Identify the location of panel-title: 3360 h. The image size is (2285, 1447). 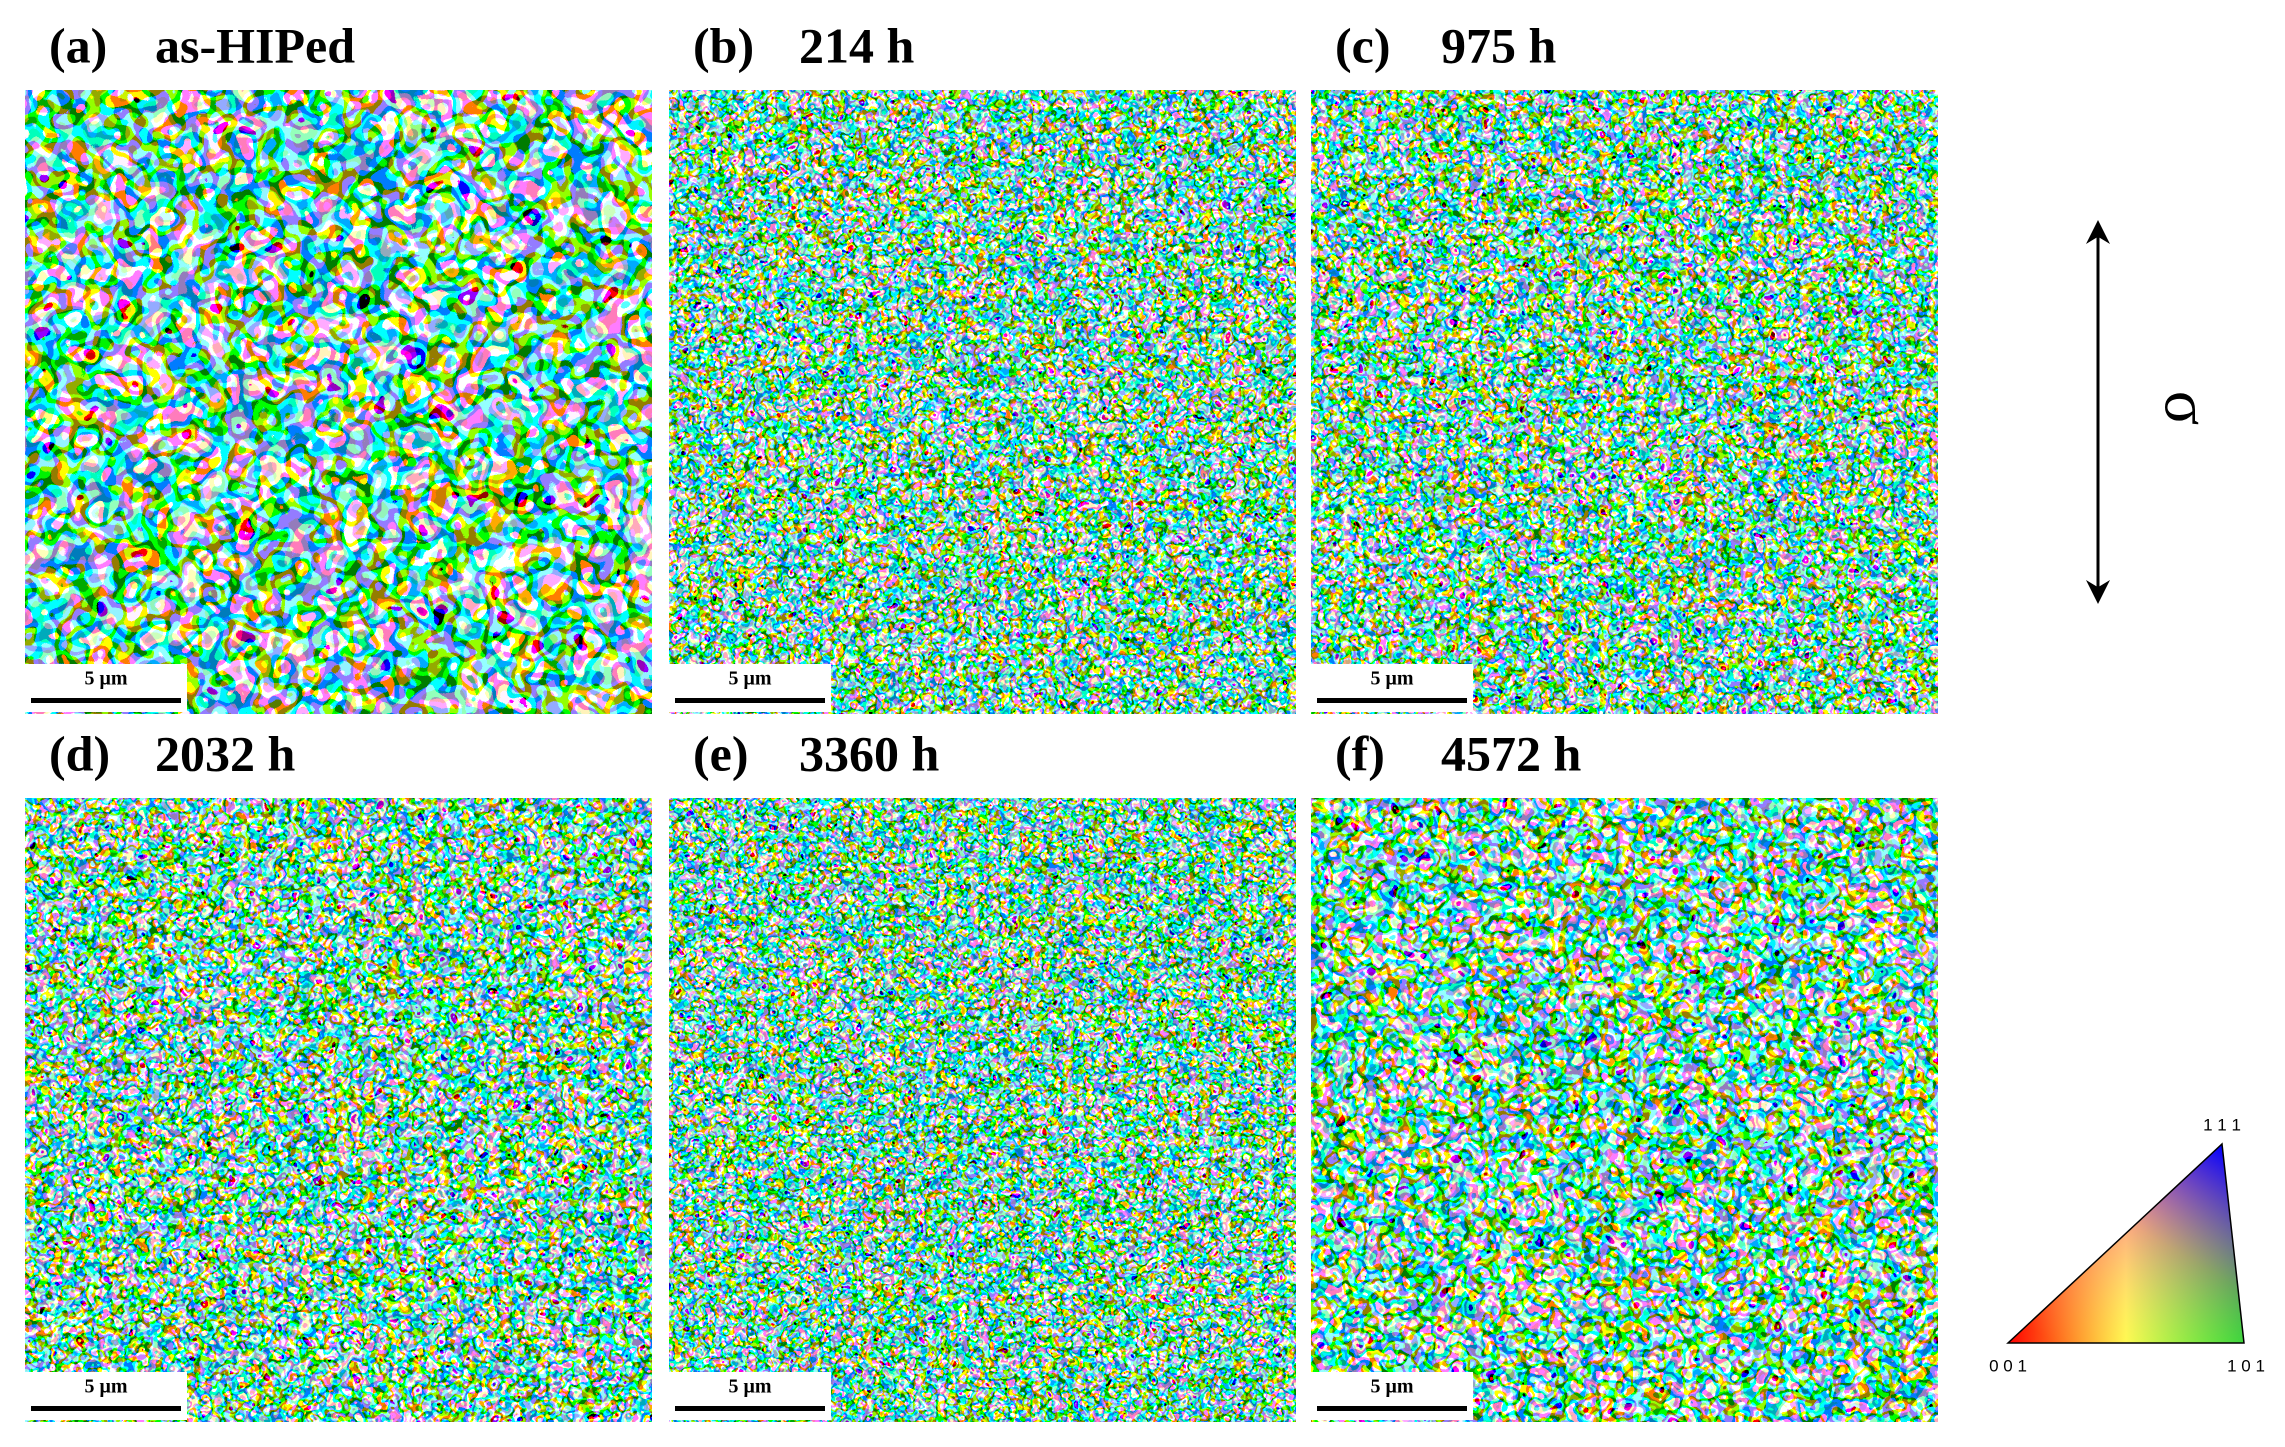
(869, 753).